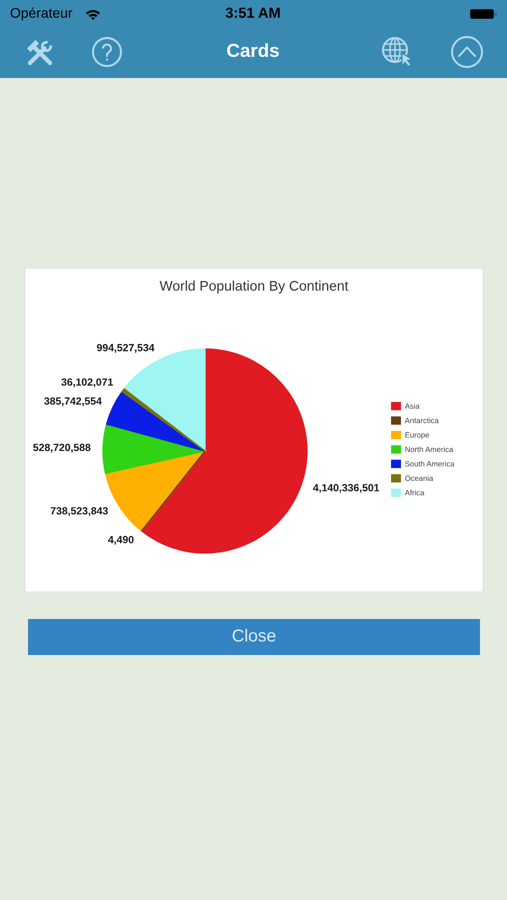 This screenshot has height=900, width=507. Describe the element at coordinates (87, 383) in the screenshot. I see `data-label: 36,102,071` at that location.